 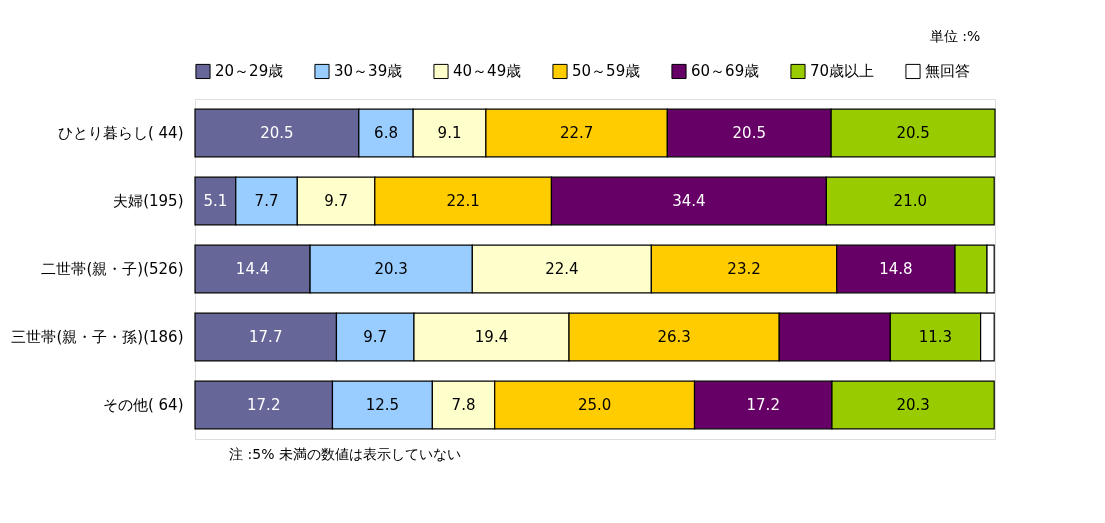 What do you see at coordinates (112, 269) in the screenshot?
I see `y-tick-label: 二世帯(親・子)(526)` at bounding box center [112, 269].